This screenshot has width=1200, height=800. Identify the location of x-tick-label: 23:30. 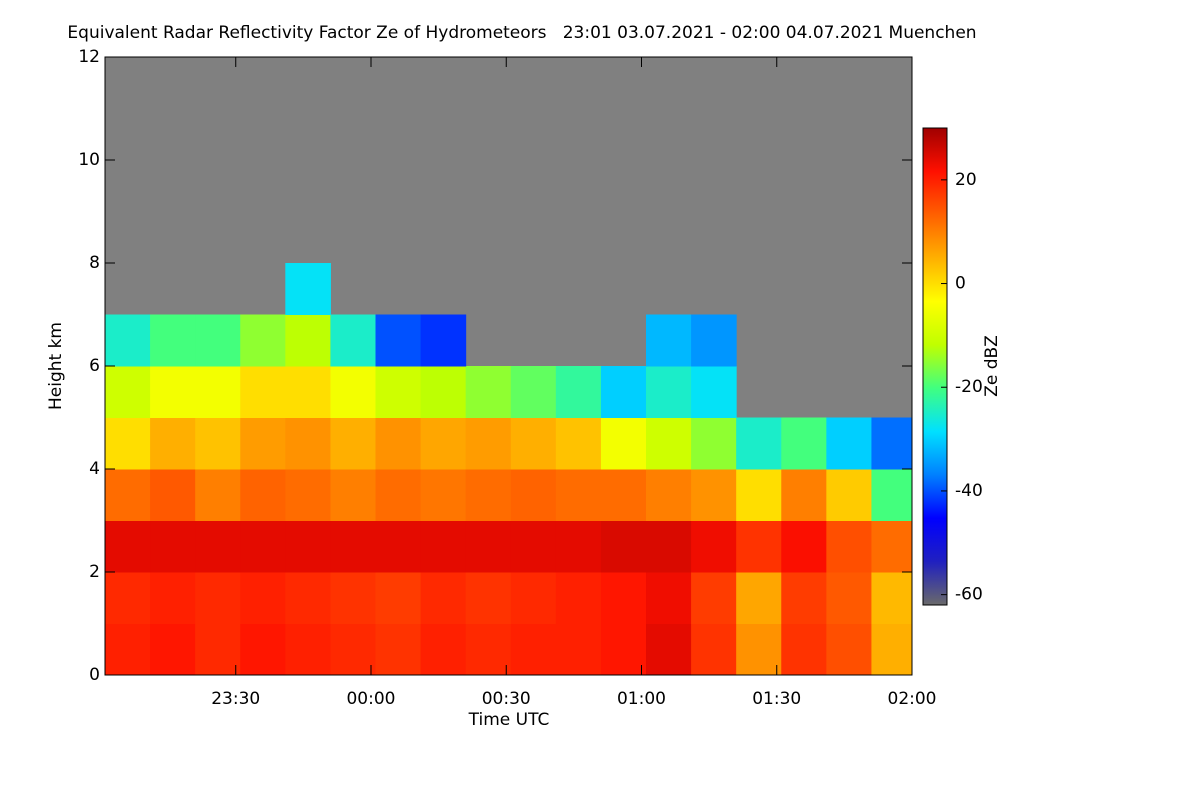
(235, 699).